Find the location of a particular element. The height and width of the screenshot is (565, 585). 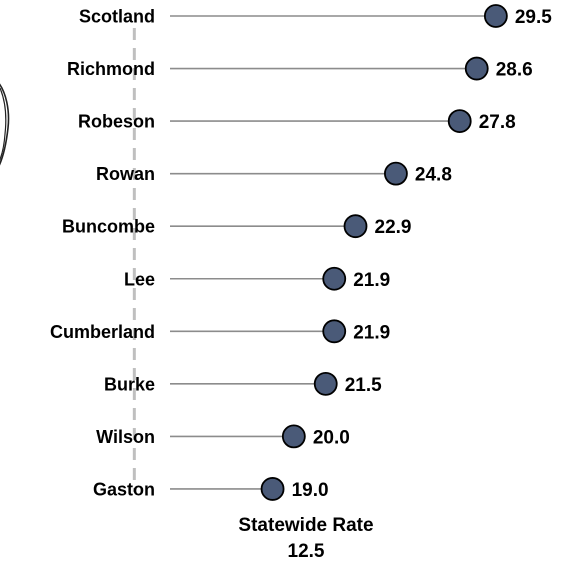

value-label-0: 29.5 is located at coordinates (533, 17).